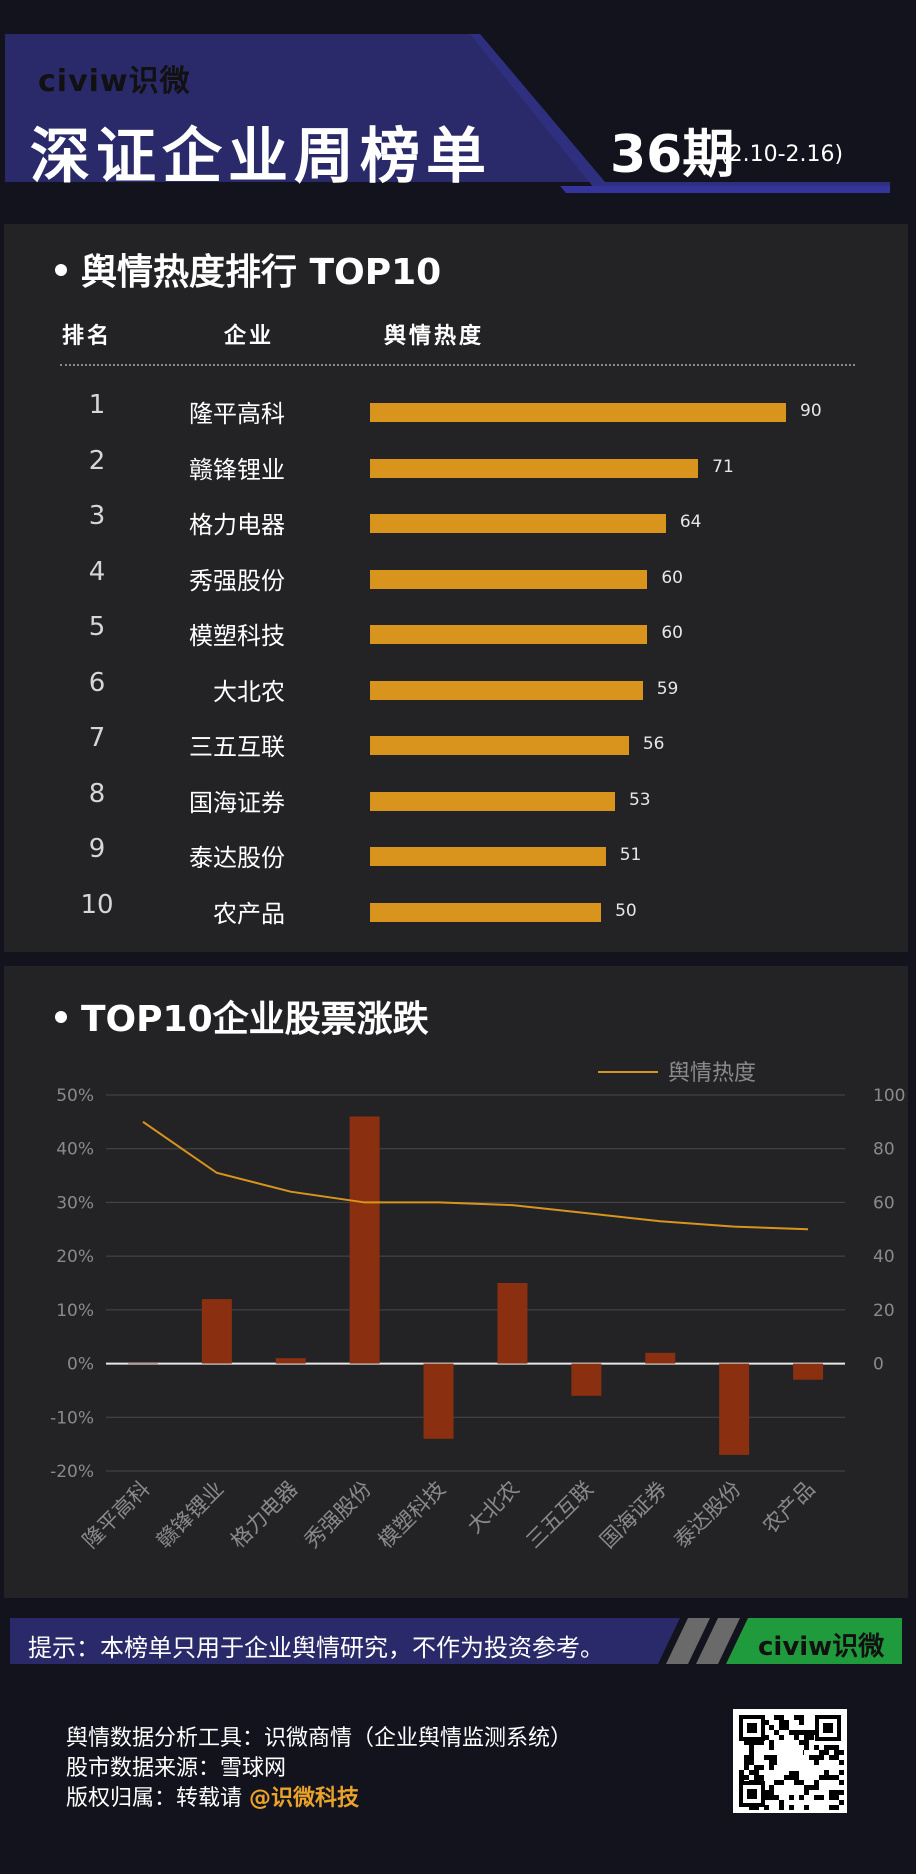 Image resolution: width=916 pixels, height=1874 pixels. Describe the element at coordinates (458, 412) in the screenshot. I see `ranking-row: 1 隆平高科 90` at that location.